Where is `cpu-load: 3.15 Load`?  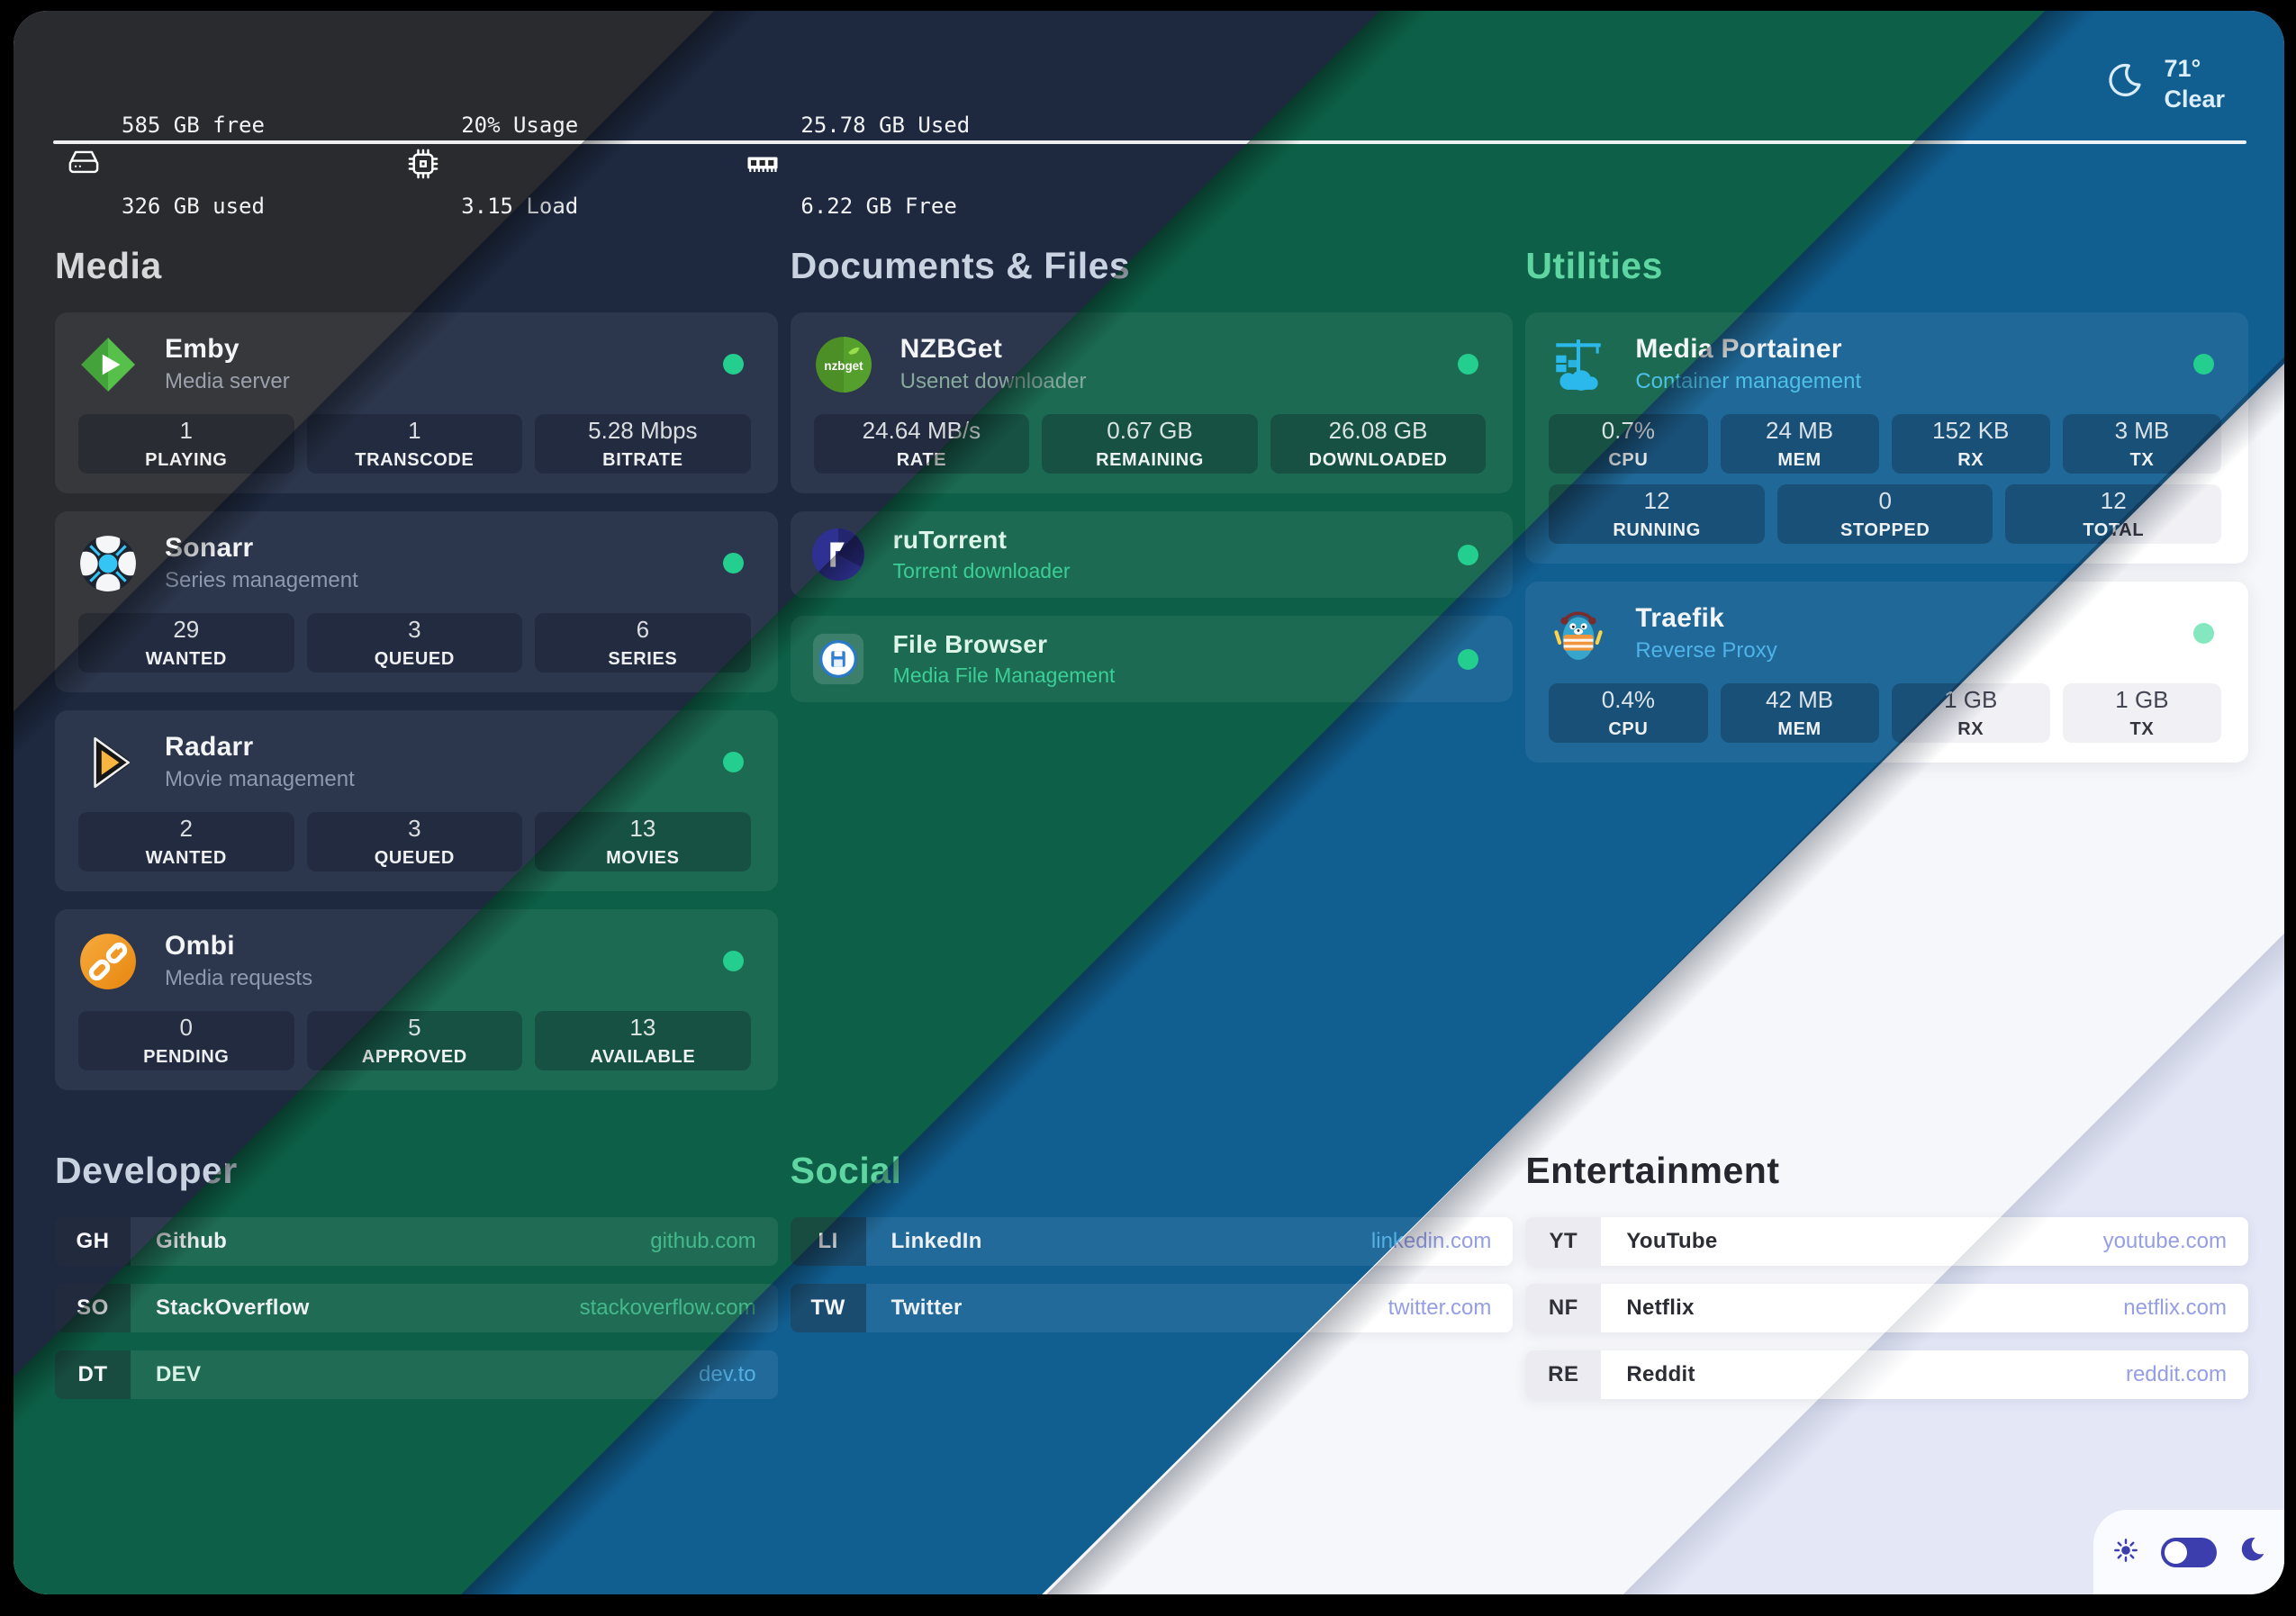
cpu-load: 3.15 Load is located at coordinates (520, 206).